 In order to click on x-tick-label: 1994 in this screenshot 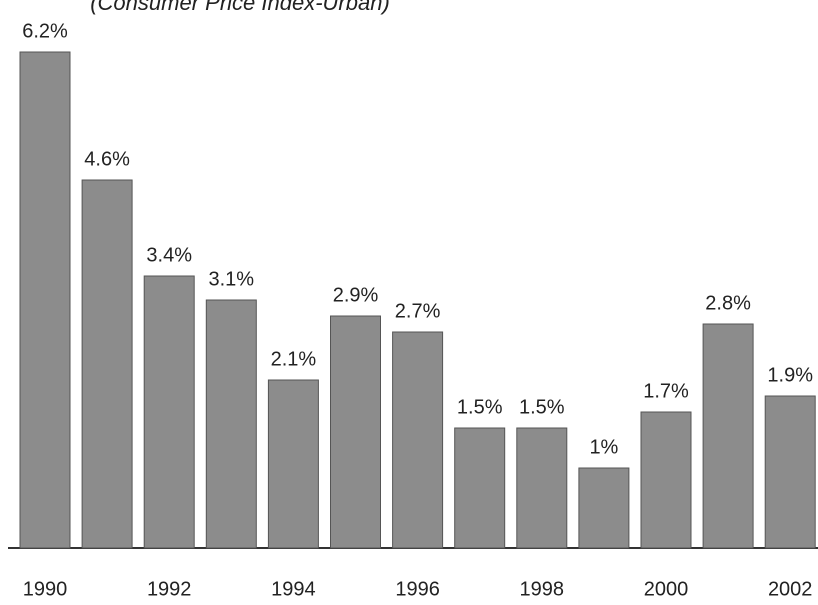, I will do `click(293, 589)`.